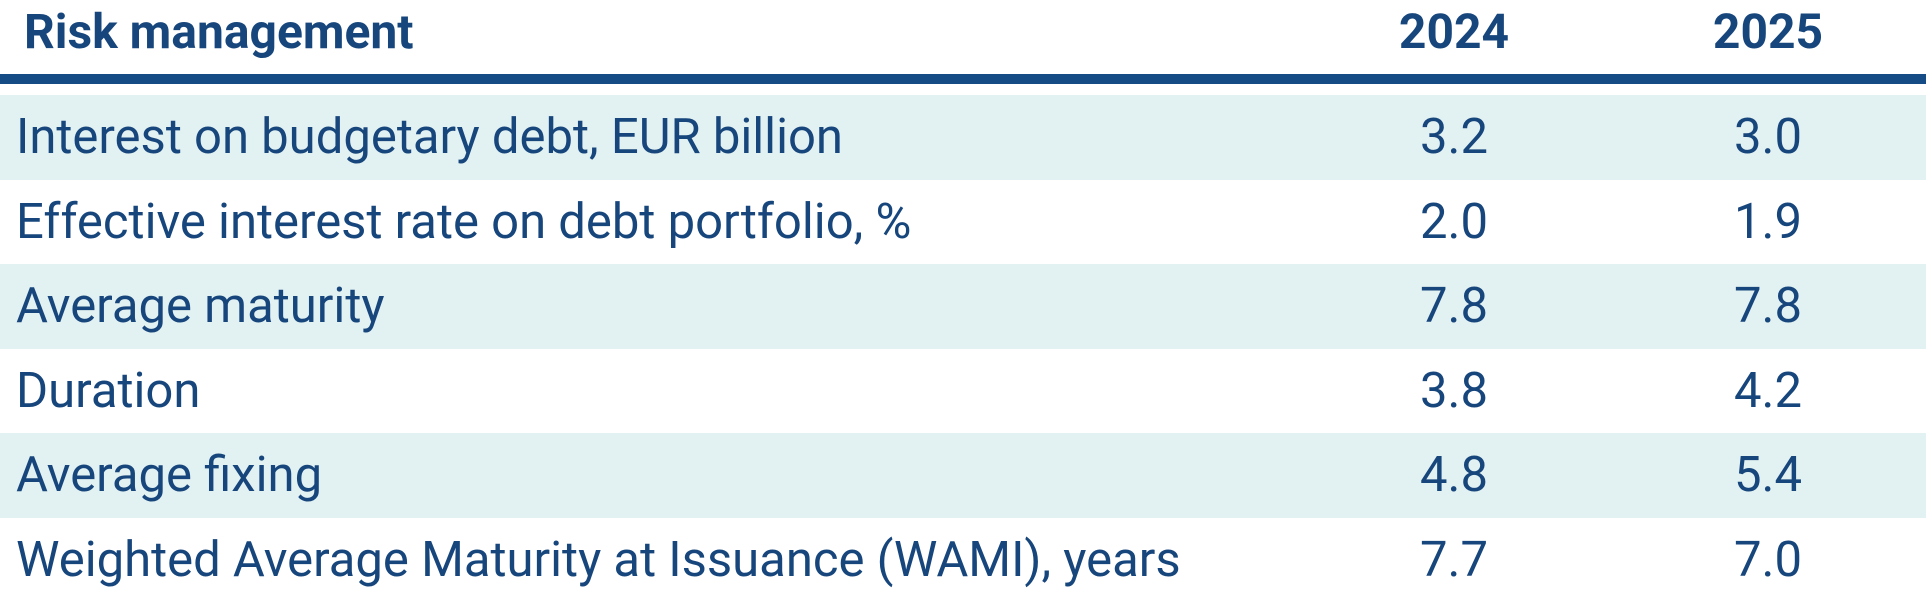  Describe the element at coordinates (1768, 221) in the screenshot. I see `cell-value: 1.9` at that location.